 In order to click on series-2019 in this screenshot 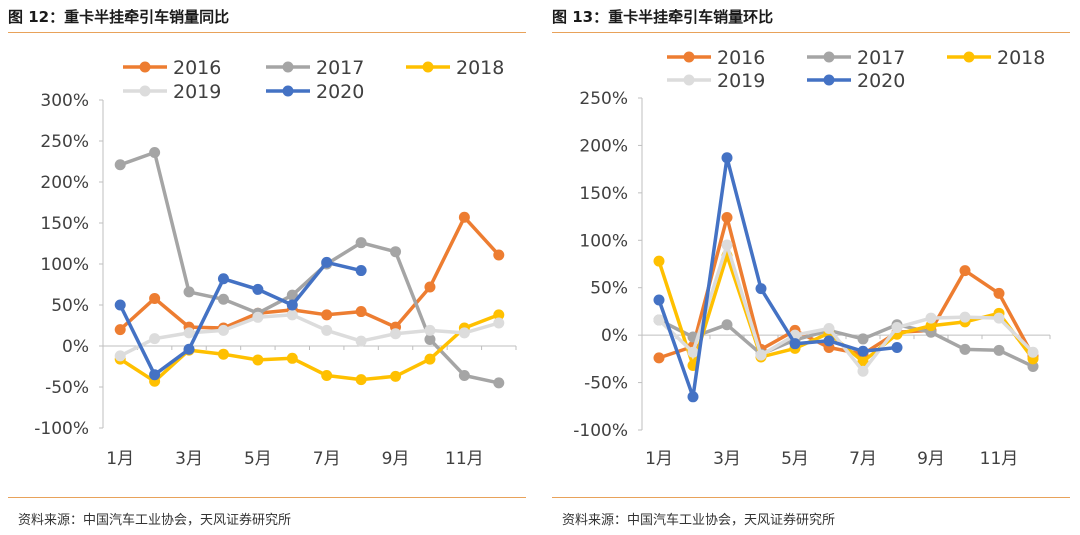, I will do `click(309, 335)`.